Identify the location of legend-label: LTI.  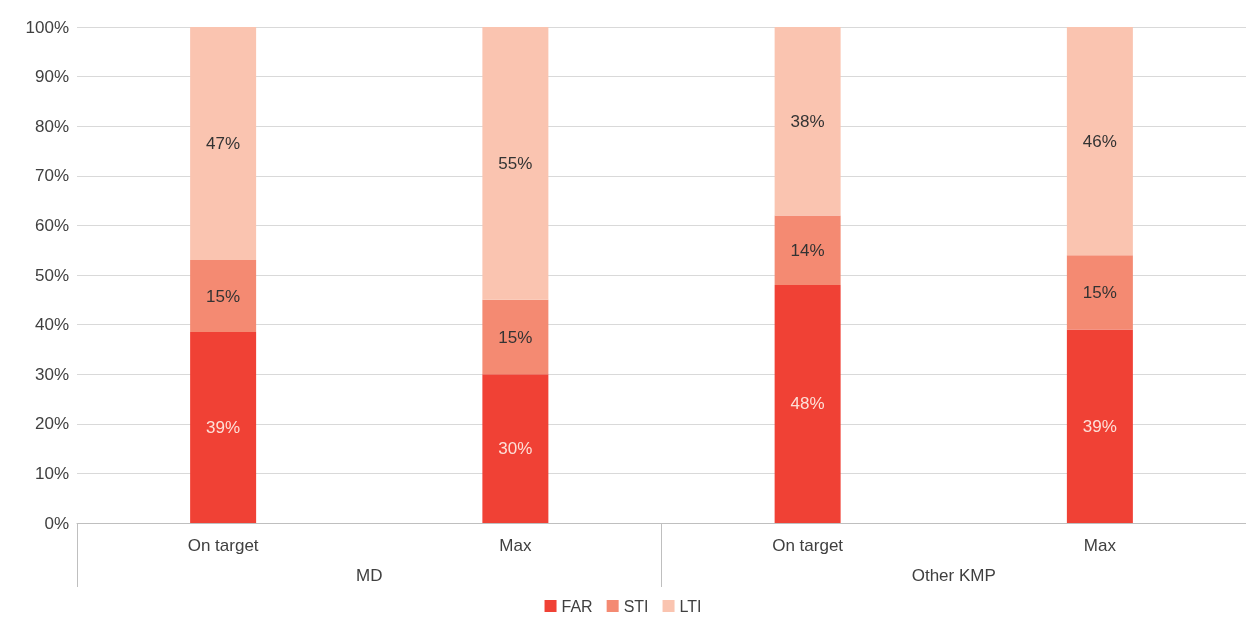
(690, 606).